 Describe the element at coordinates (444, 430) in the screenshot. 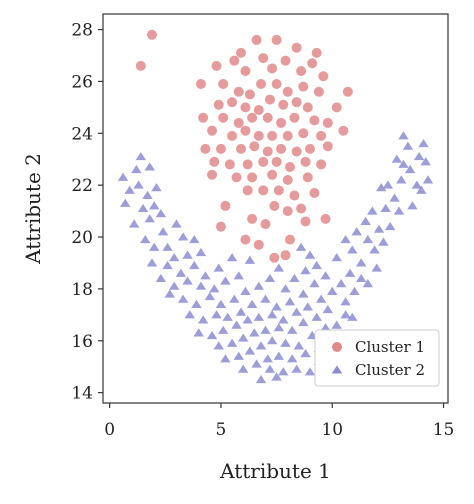

I see `x-tick-label: 15` at that location.